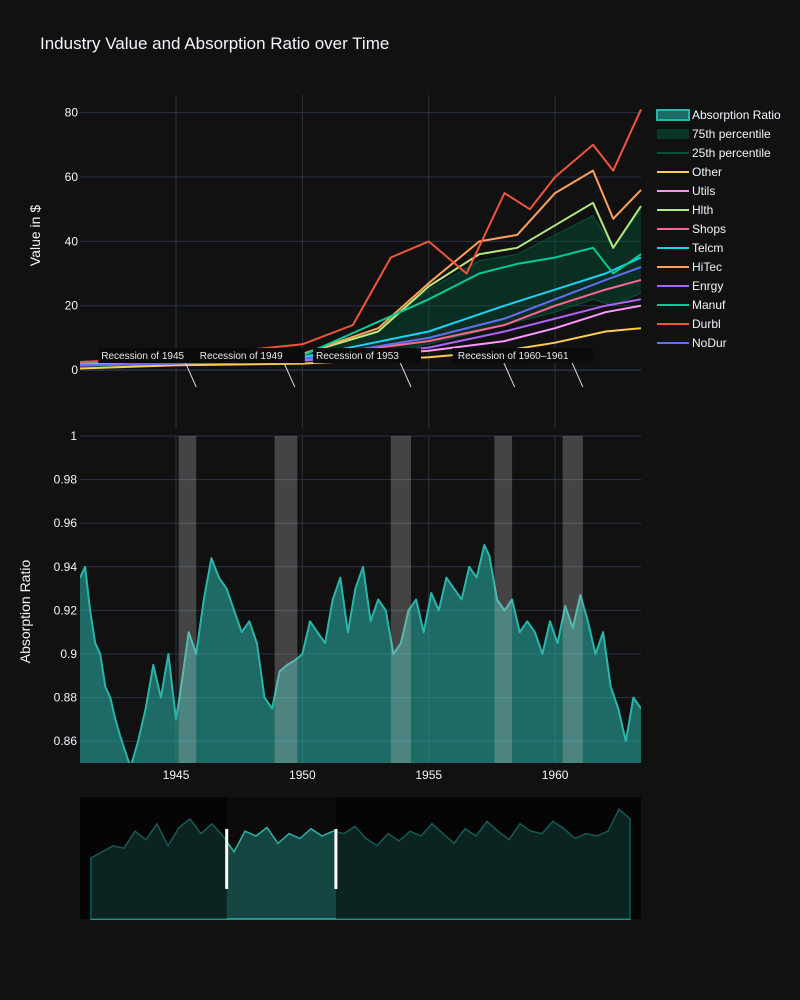 Image resolution: width=800 pixels, height=1000 pixels. I want to click on y-tick-label: 0.96, so click(66, 523).